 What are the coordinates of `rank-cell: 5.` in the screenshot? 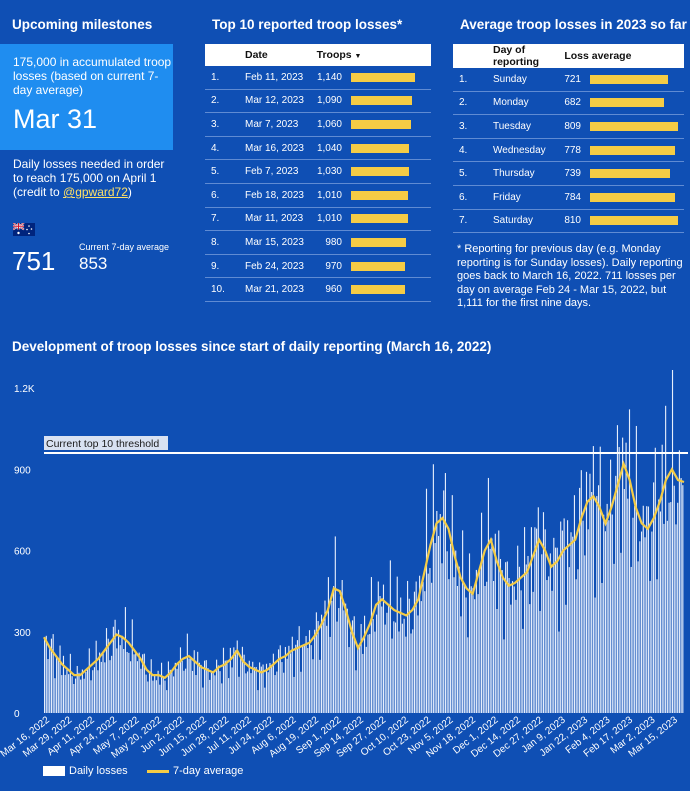 It's located at (222, 171).